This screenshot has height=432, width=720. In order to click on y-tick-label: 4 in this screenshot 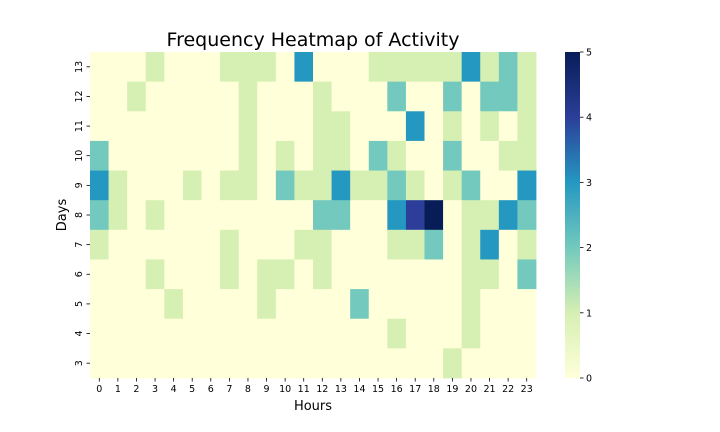, I will do `click(79, 334)`.